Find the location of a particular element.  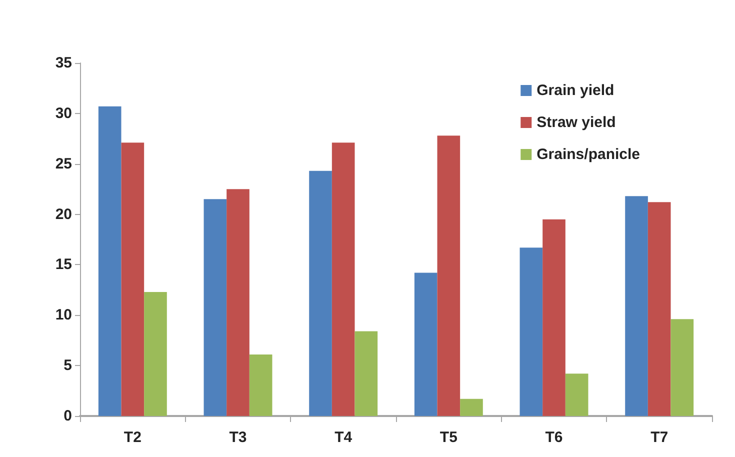

y-tick-label: 15 is located at coordinates (63, 265).